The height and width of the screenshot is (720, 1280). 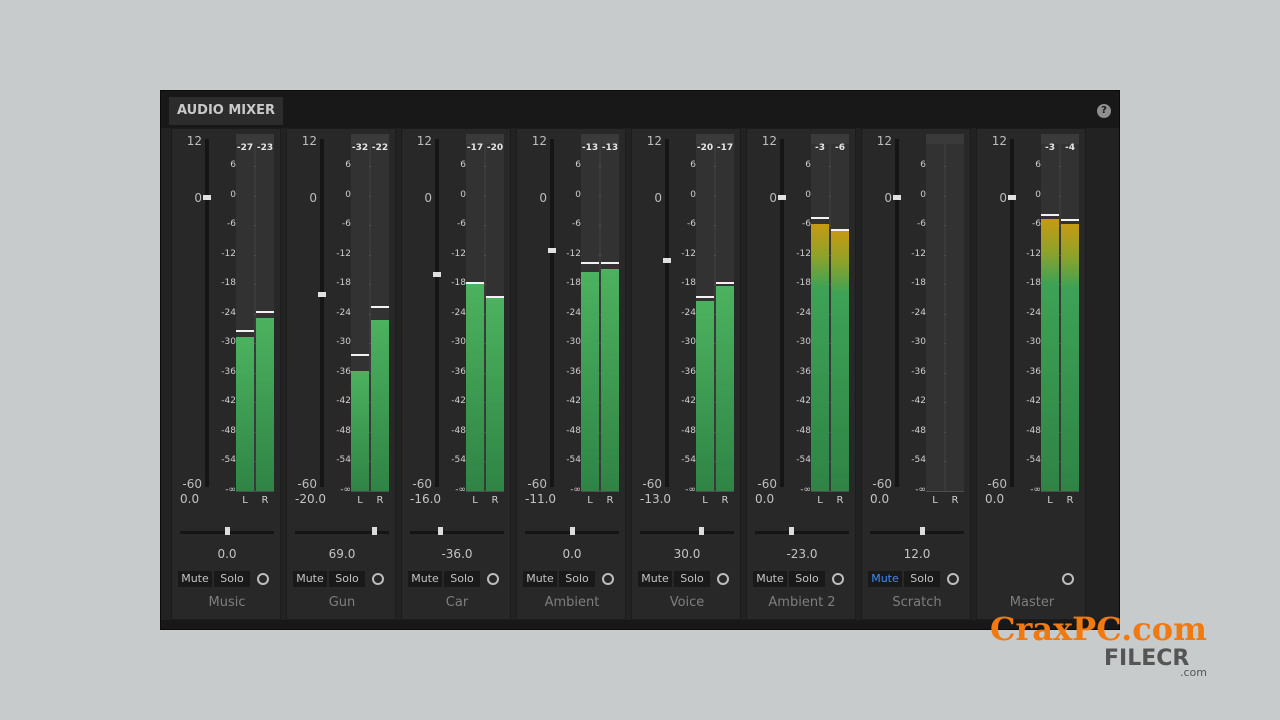 What do you see at coordinates (475, 148) in the screenshot?
I see `peak-readout-l: -17` at bounding box center [475, 148].